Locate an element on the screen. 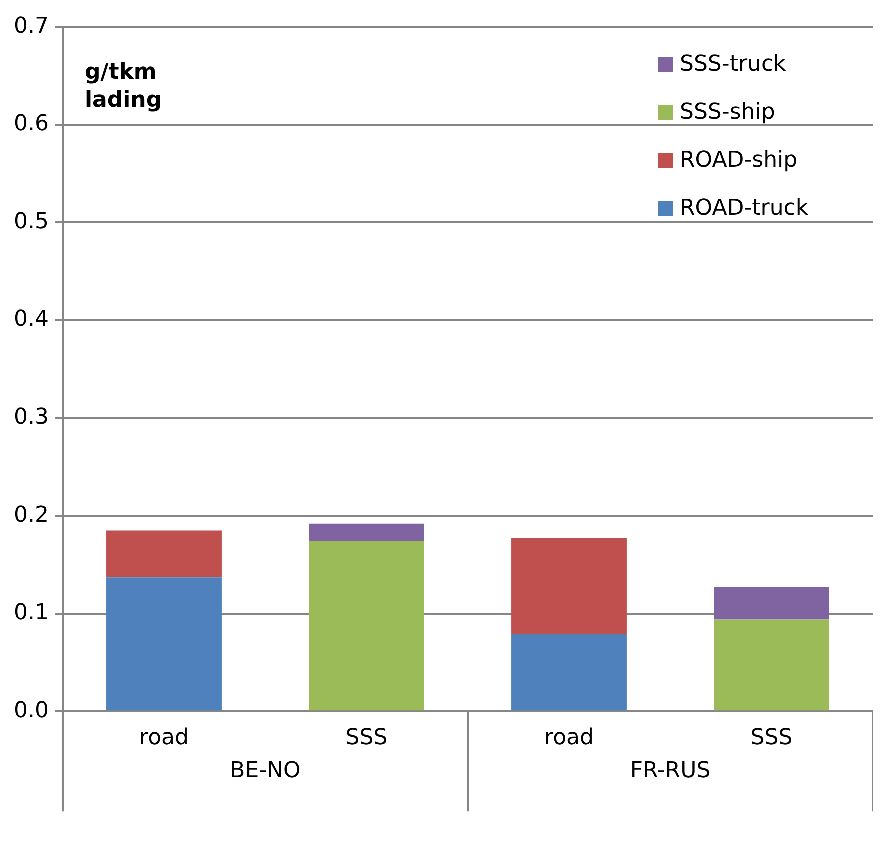 Image resolution: width=881 pixels, height=844 pixels. y-tick-label: 0.0 is located at coordinates (31, 711).